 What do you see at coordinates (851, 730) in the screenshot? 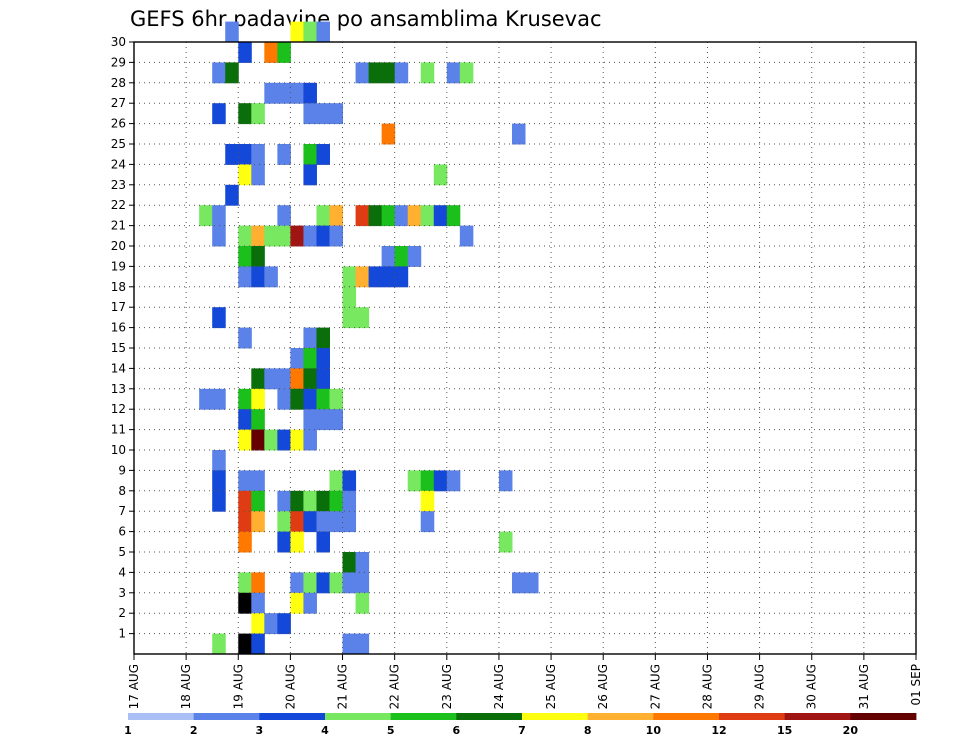
I see `legend-label: 20` at bounding box center [851, 730].